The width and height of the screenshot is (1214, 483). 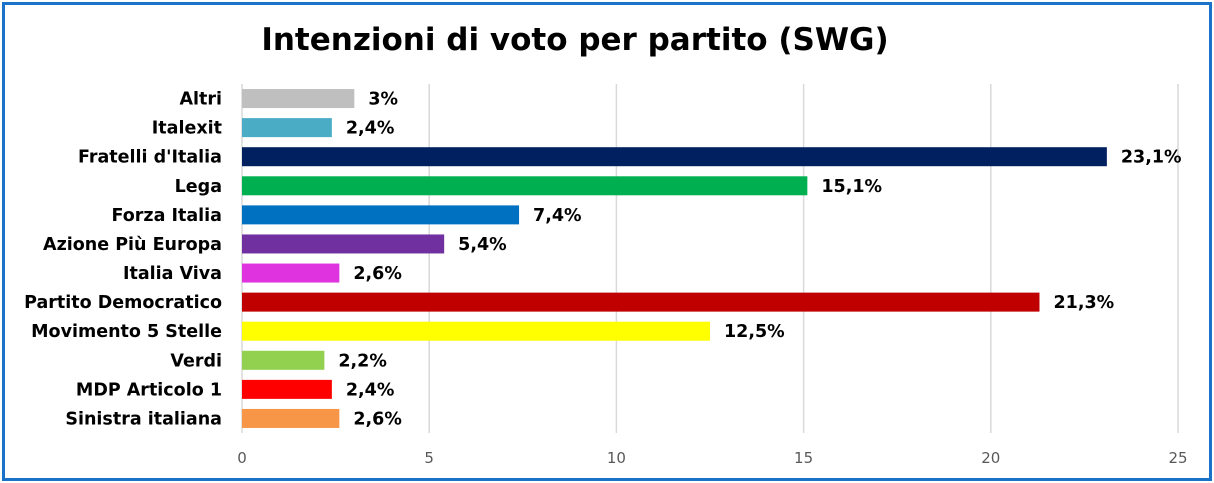 What do you see at coordinates (143, 419) in the screenshot?
I see `category-label: Sinistra italiana` at bounding box center [143, 419].